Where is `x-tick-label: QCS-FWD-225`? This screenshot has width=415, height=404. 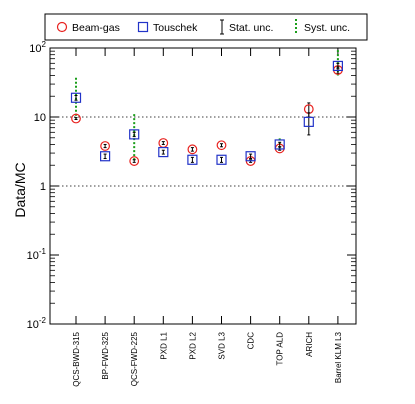 x-tick-label: QCS-FWD-225 is located at coordinates (134, 358).